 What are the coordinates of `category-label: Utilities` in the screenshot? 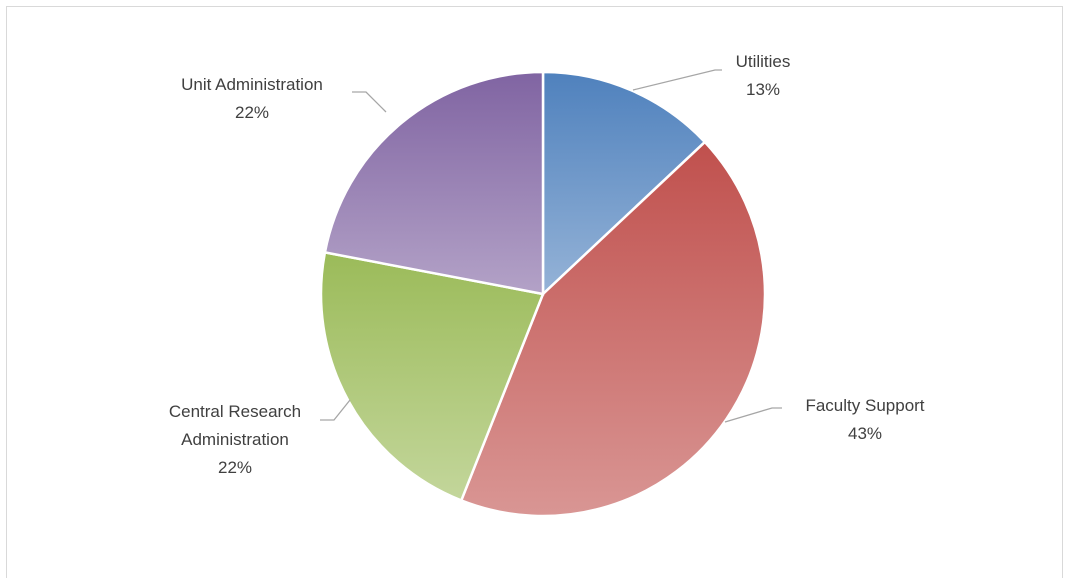 It's located at (763, 61).